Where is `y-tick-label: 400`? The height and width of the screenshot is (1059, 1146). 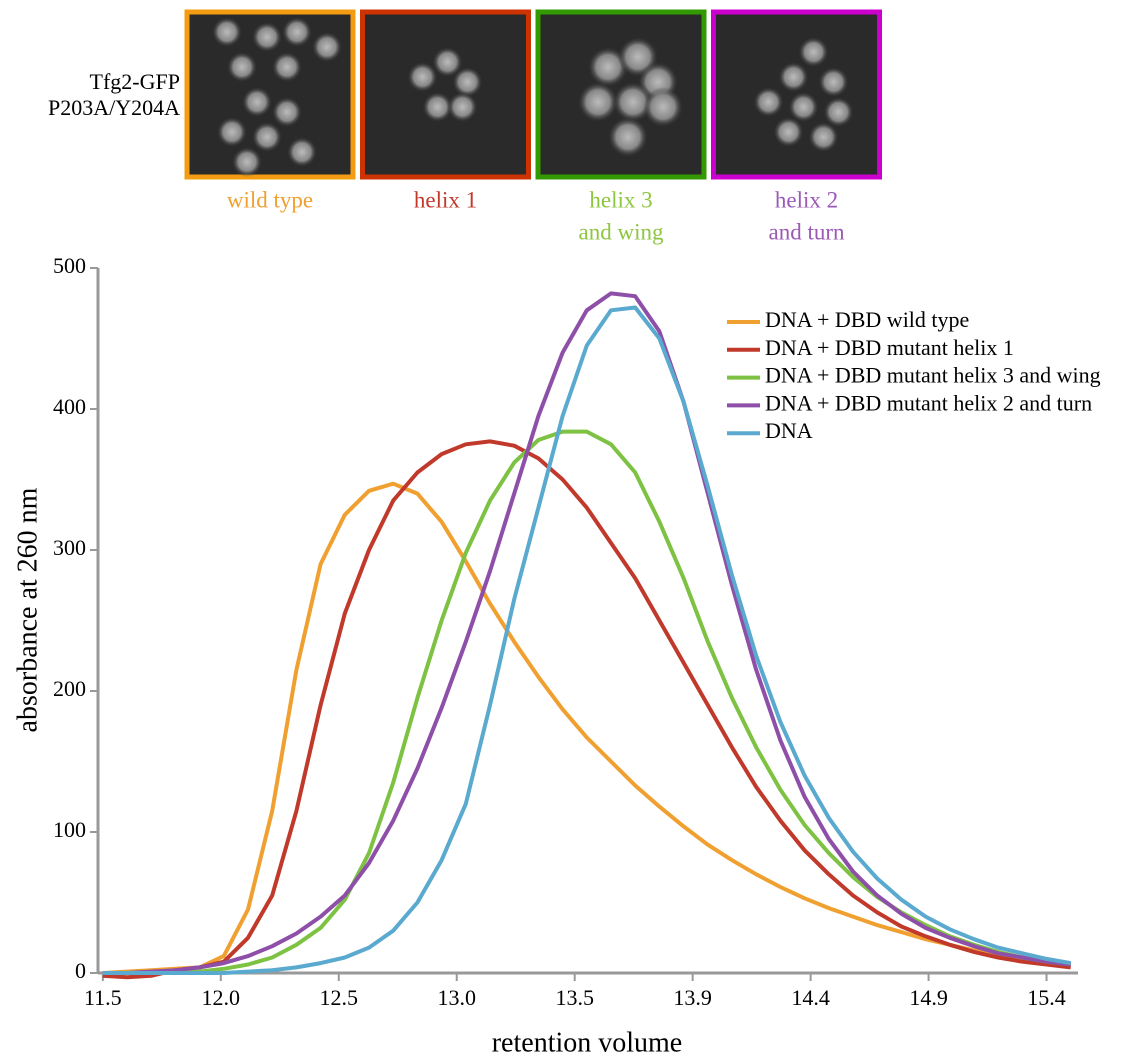 y-tick-label: 400 is located at coordinates (69, 406).